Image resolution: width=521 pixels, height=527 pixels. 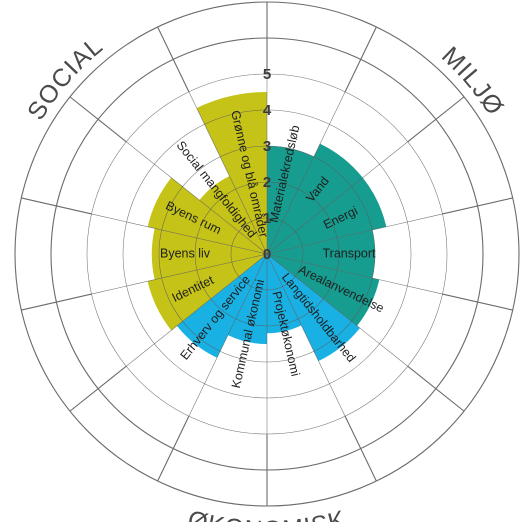 I want to click on scale-number: 2, so click(x=267, y=182).